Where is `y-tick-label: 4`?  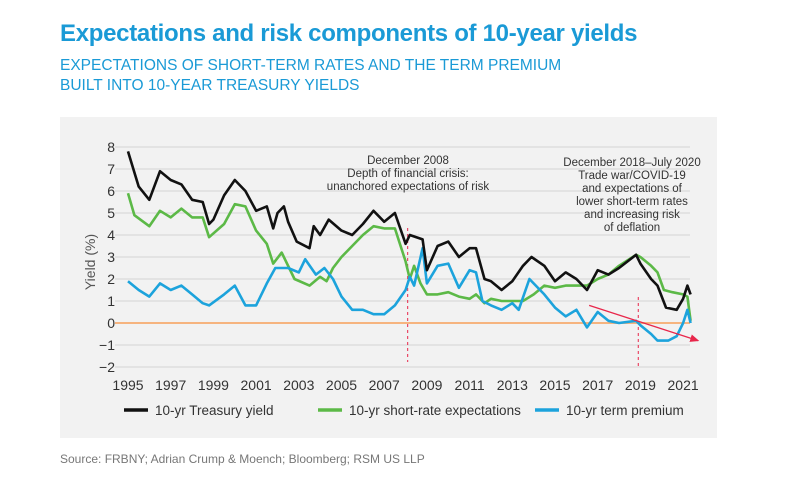 y-tick-label: 4 is located at coordinates (111, 235).